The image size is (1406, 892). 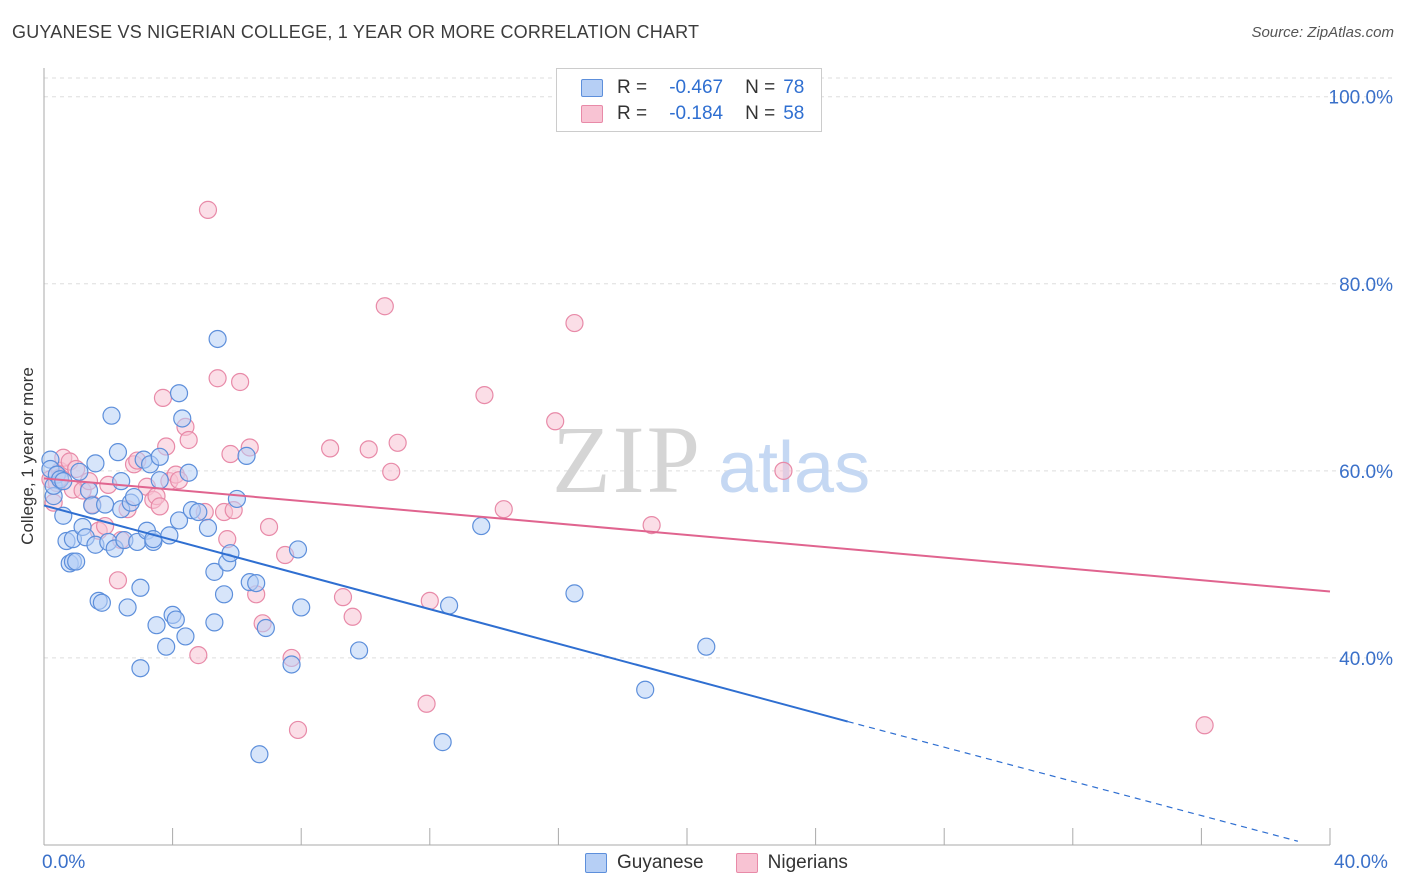 I want to click on n-value: 78, so click(x=794, y=87).